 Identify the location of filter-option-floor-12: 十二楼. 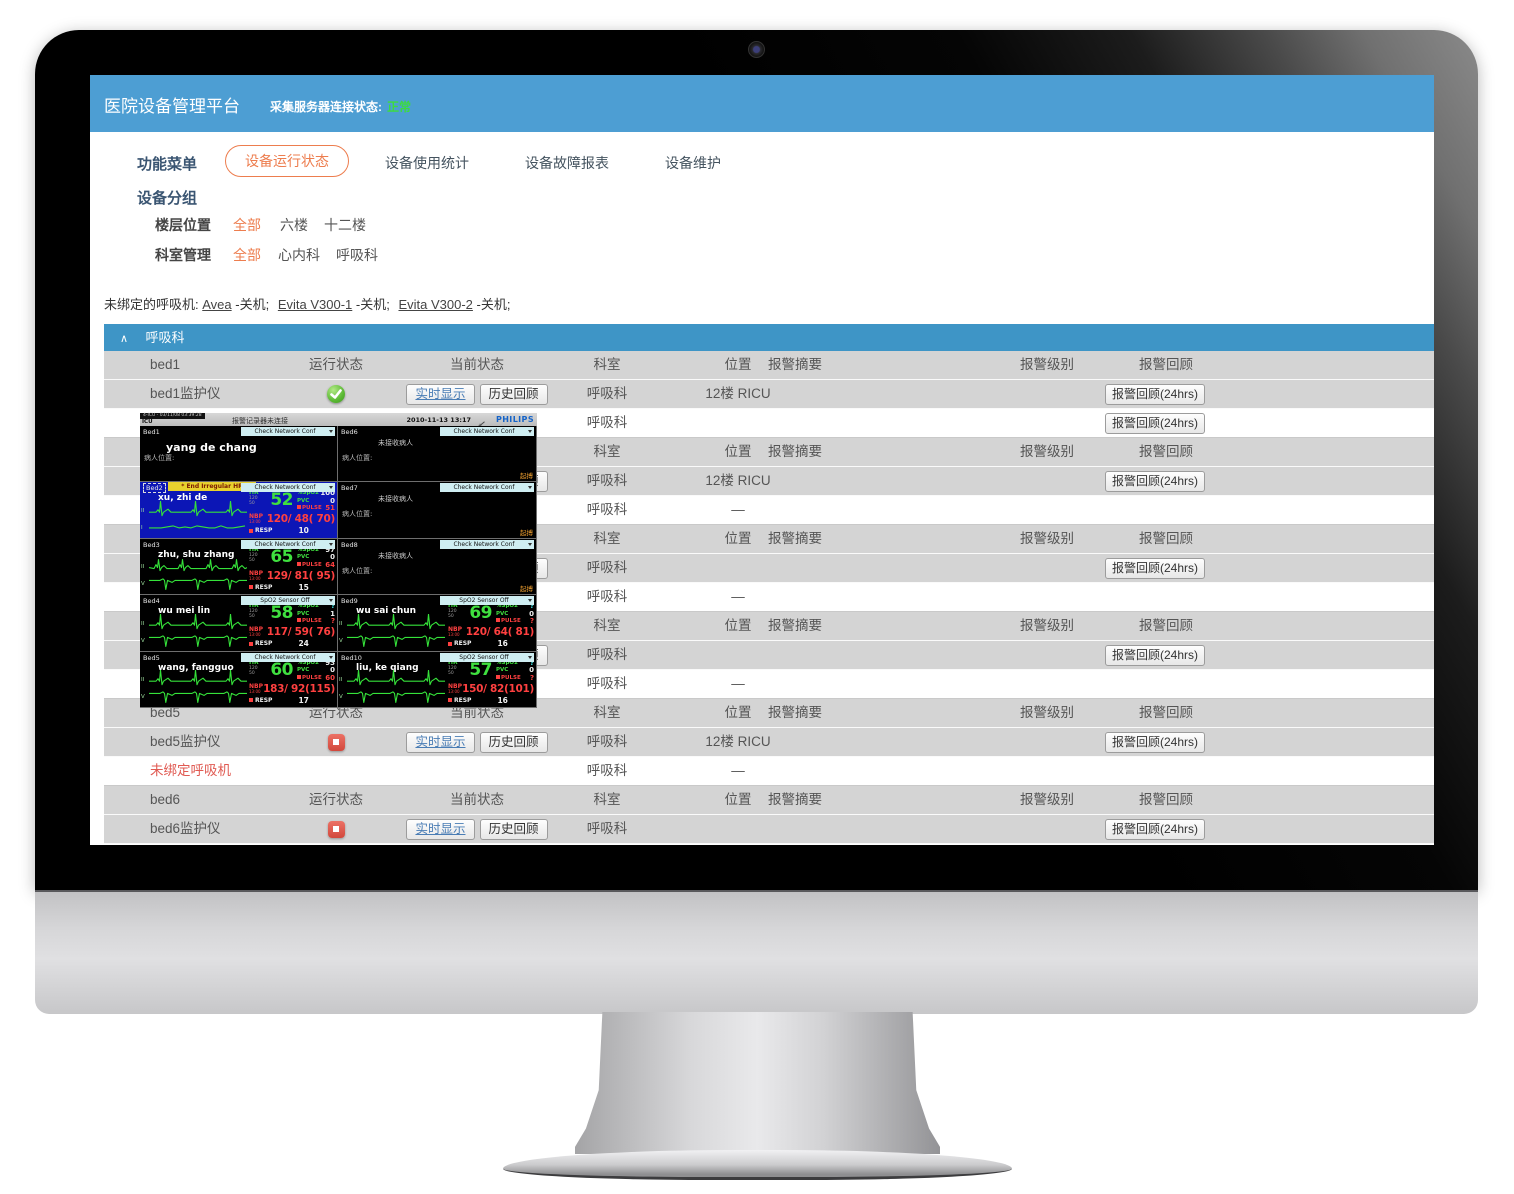
(345, 225).